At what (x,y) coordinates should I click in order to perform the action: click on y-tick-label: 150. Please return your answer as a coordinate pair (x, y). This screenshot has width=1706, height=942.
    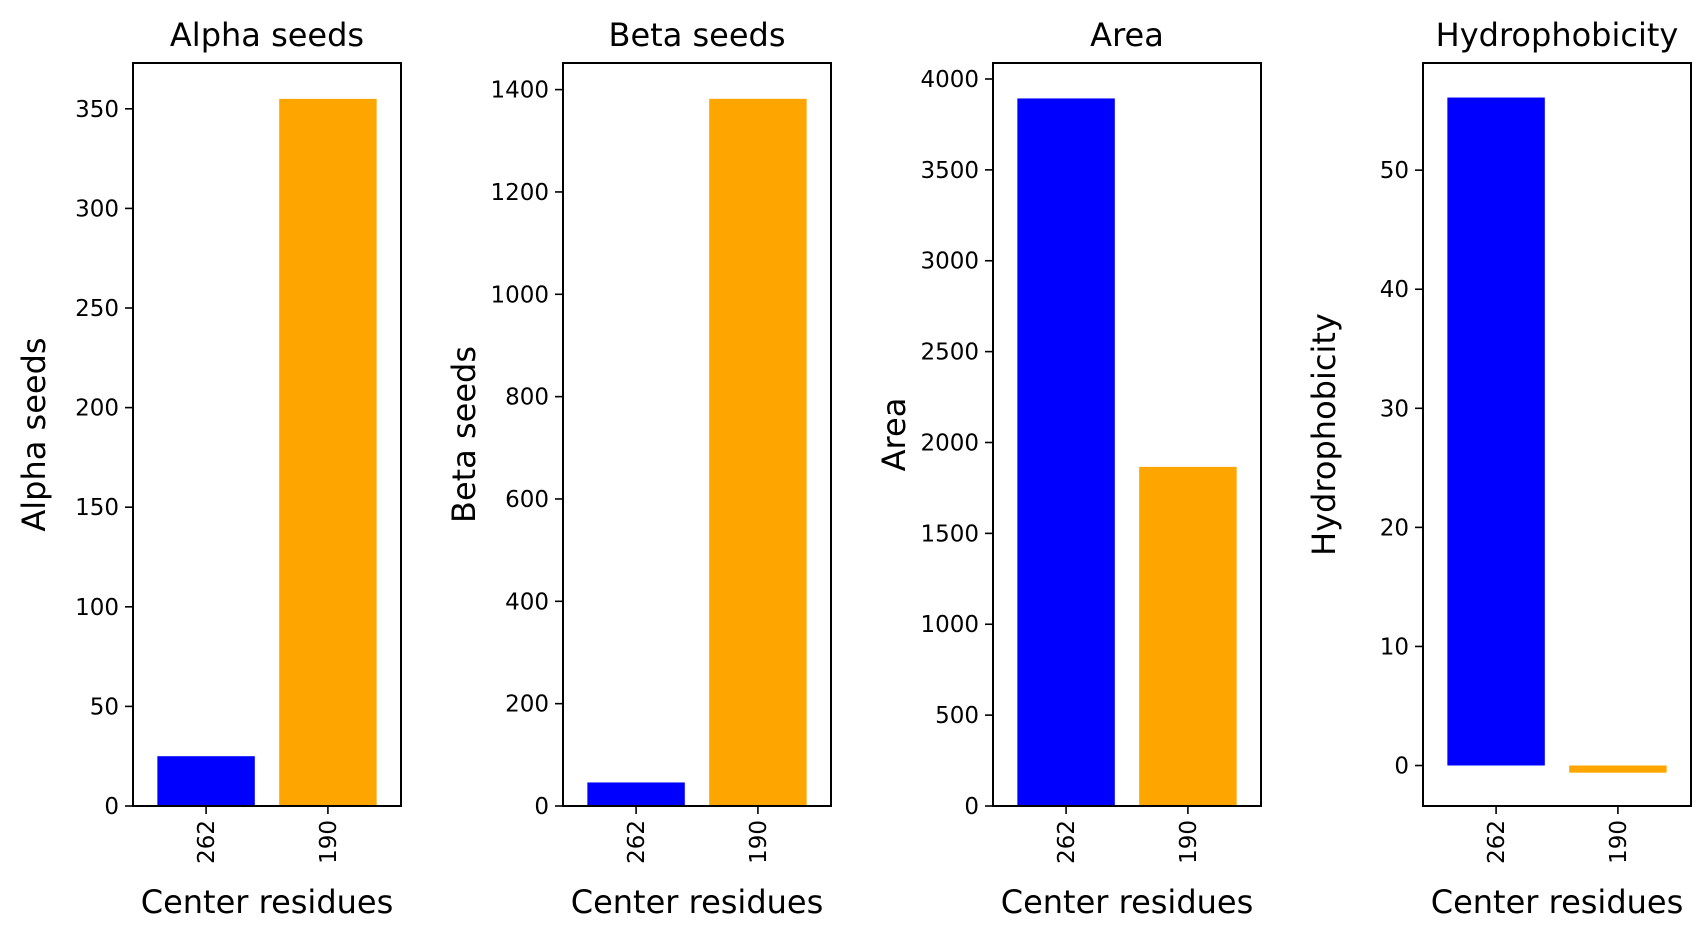
    Looking at the image, I should click on (97, 508).